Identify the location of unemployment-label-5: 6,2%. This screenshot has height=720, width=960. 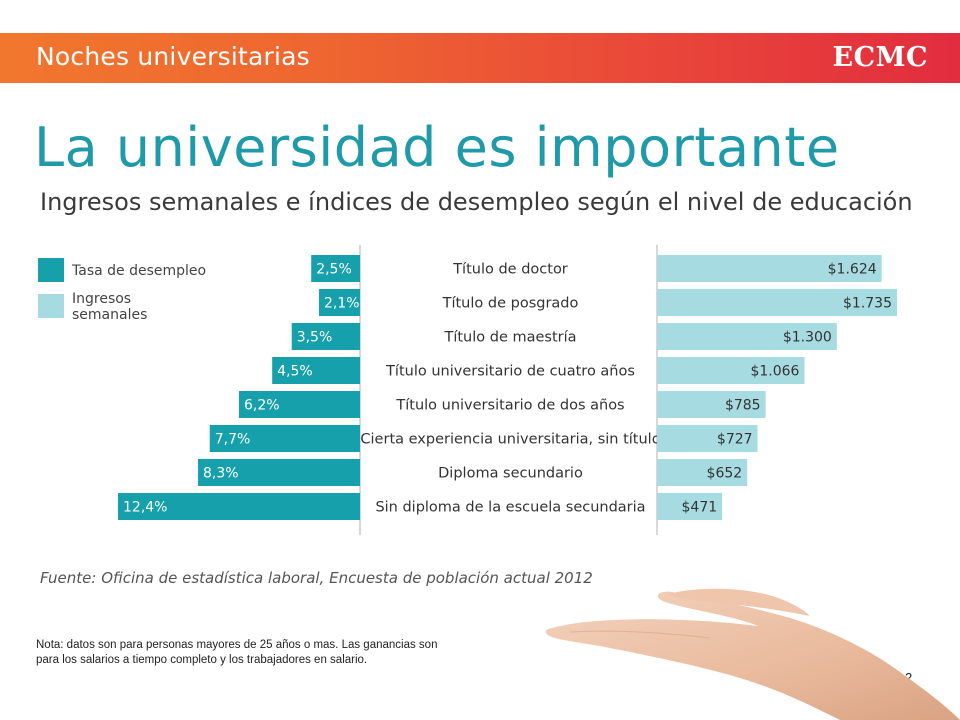
(262, 406).